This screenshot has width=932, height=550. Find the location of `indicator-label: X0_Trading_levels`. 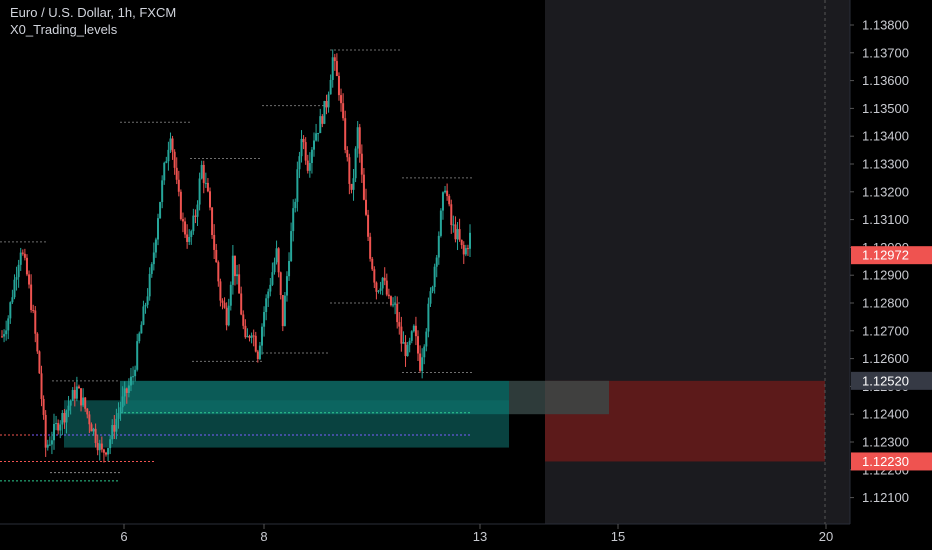

indicator-label: X0_Trading_levels is located at coordinates (64, 29).